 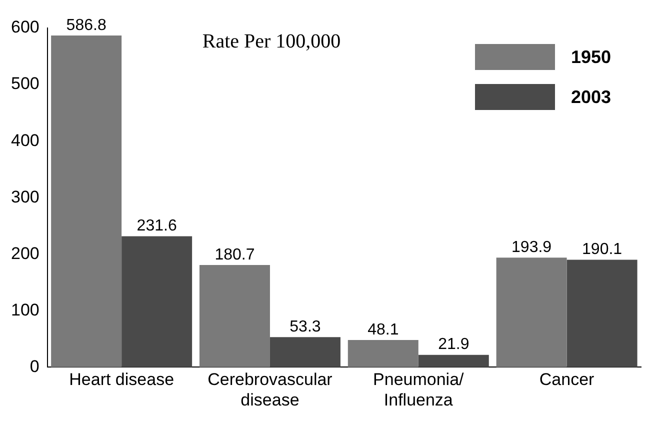 I want to click on x-tick-label: Cancer, so click(x=567, y=380).